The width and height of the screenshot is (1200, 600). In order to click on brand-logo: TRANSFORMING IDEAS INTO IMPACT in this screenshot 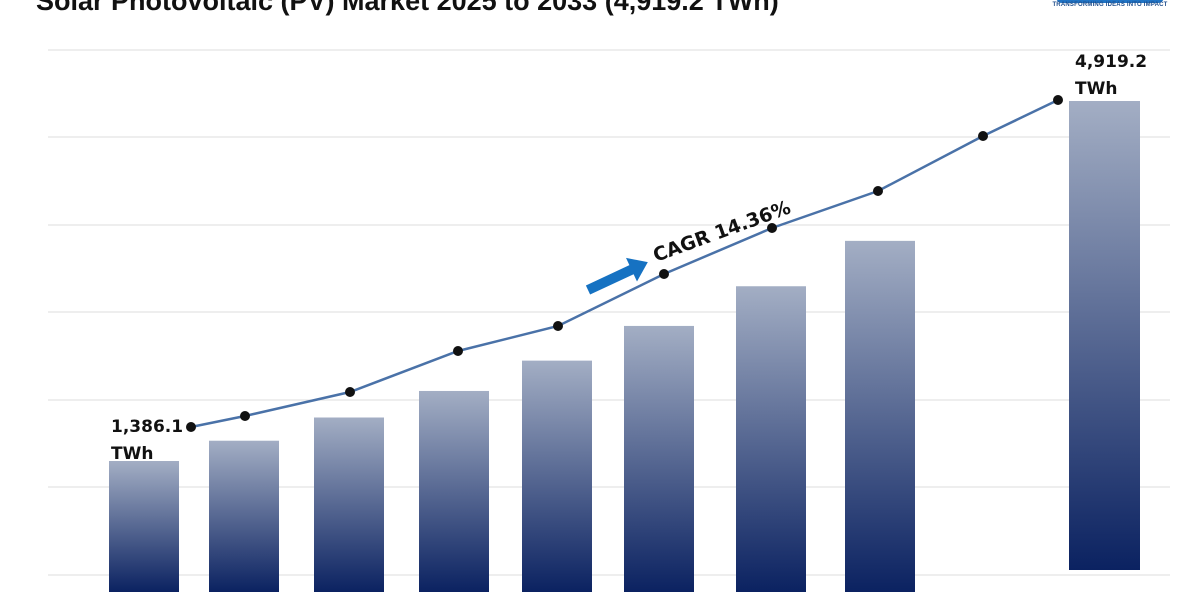, I will do `click(1110, 6)`.